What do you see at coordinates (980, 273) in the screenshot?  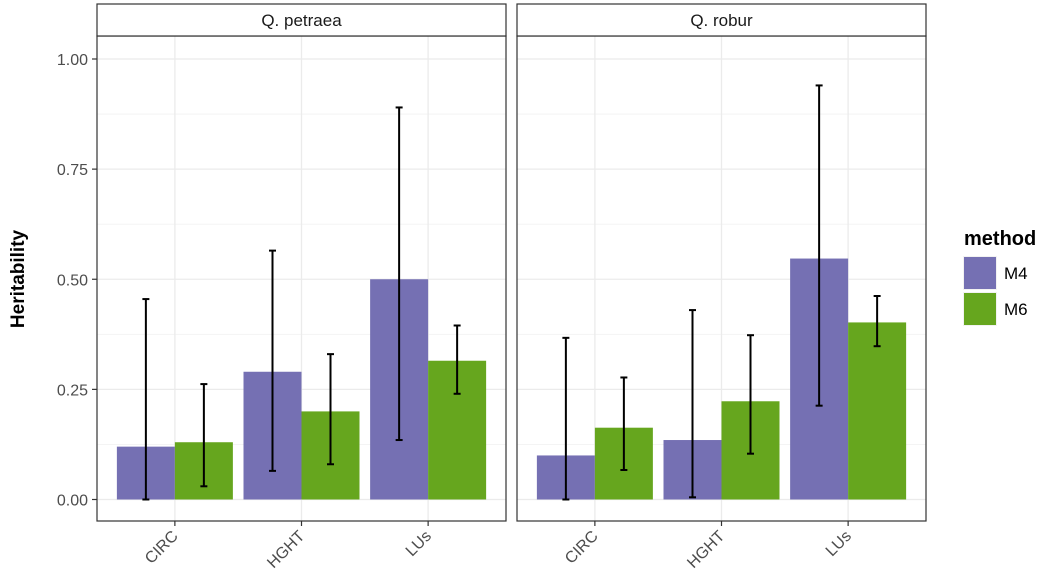 I see `legend-key-m4` at bounding box center [980, 273].